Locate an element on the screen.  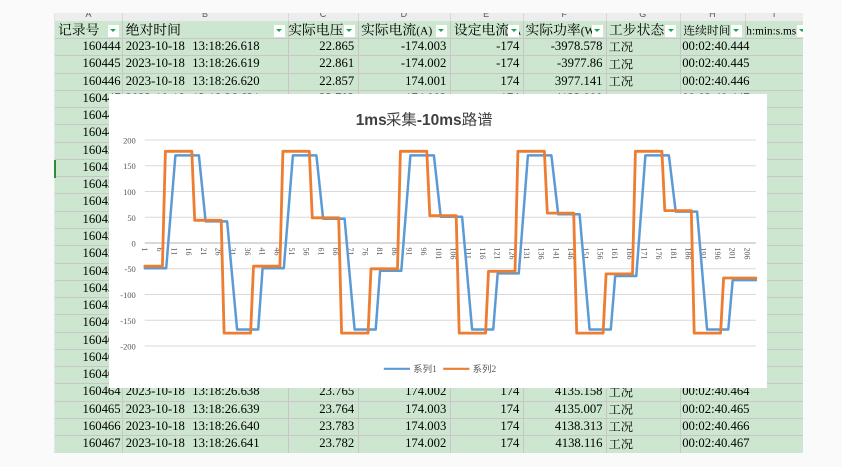
svg-text: 111 is located at coordinates (467, 252).